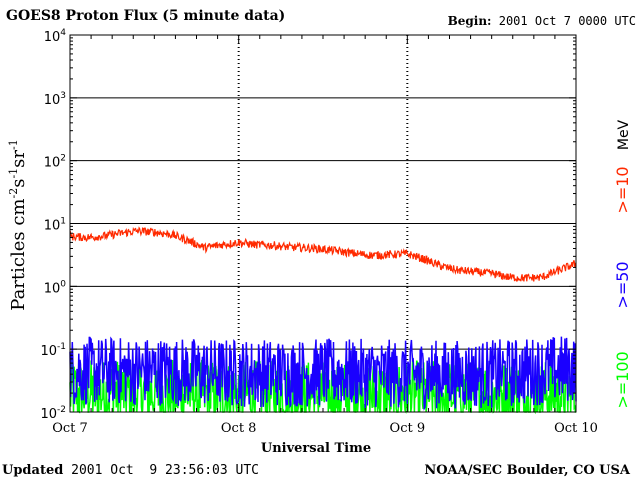 The image size is (640, 480). I want to click on source-credit: NOAA/SEC Boulder, CO USA, so click(527, 470).